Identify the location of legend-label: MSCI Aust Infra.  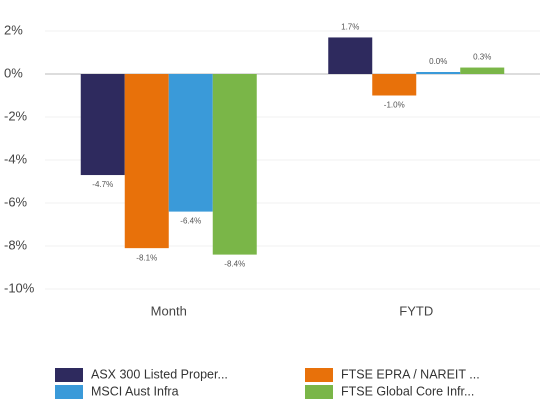
(135, 391).